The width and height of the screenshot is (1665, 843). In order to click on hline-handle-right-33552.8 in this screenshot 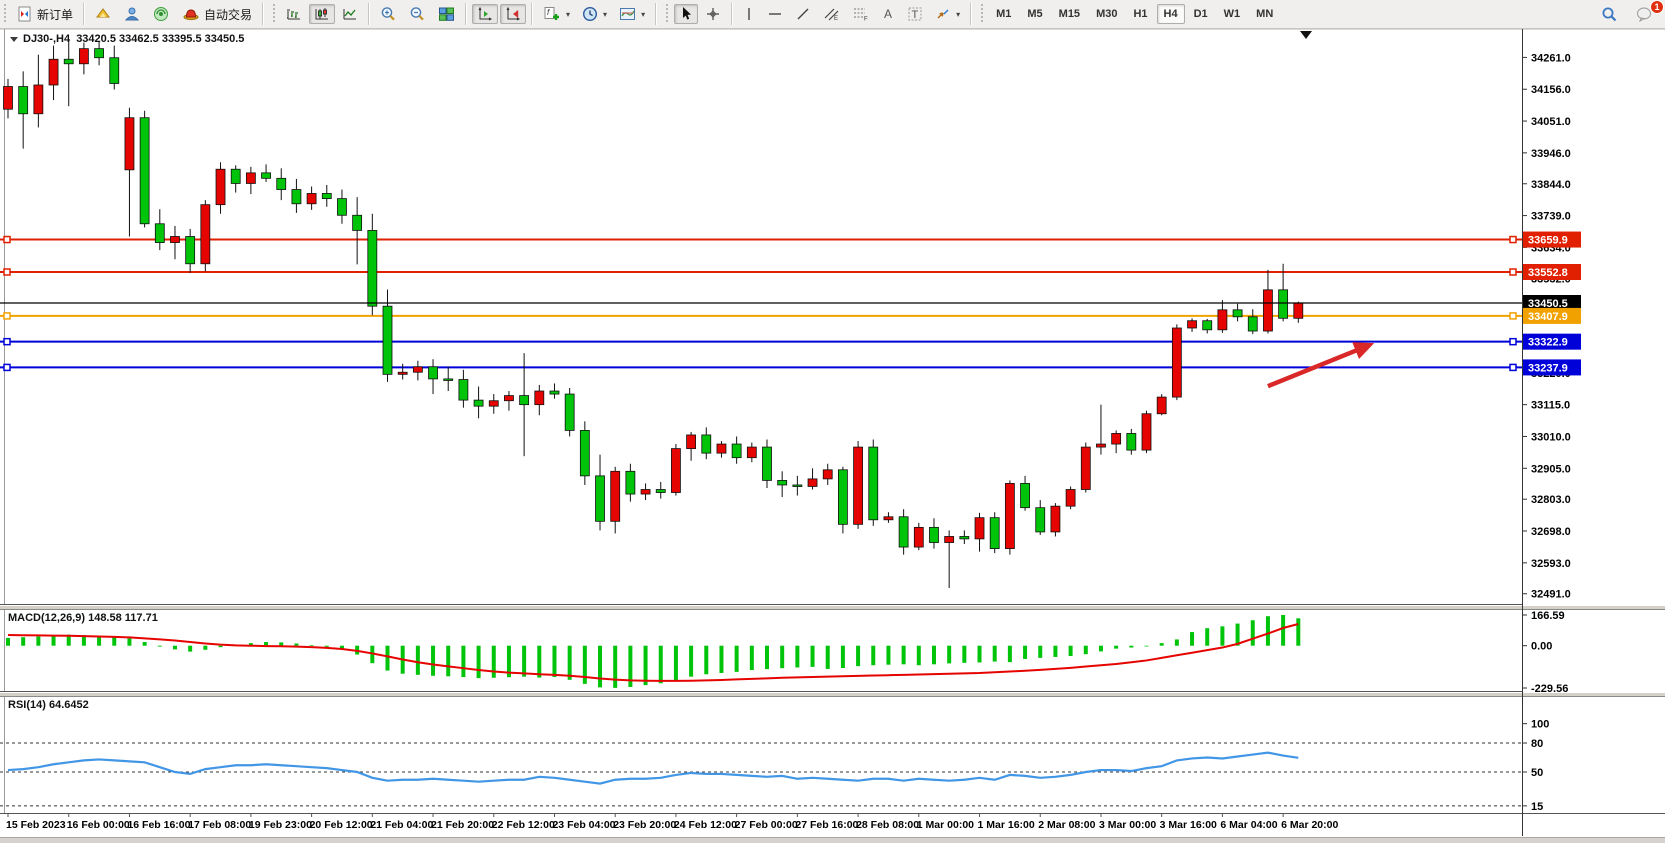, I will do `click(1513, 272)`.